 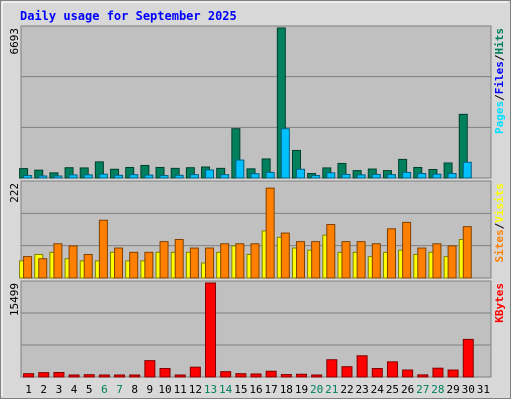 What do you see at coordinates (499, 203) in the screenshot?
I see `legend-entry: Visits` at bounding box center [499, 203].